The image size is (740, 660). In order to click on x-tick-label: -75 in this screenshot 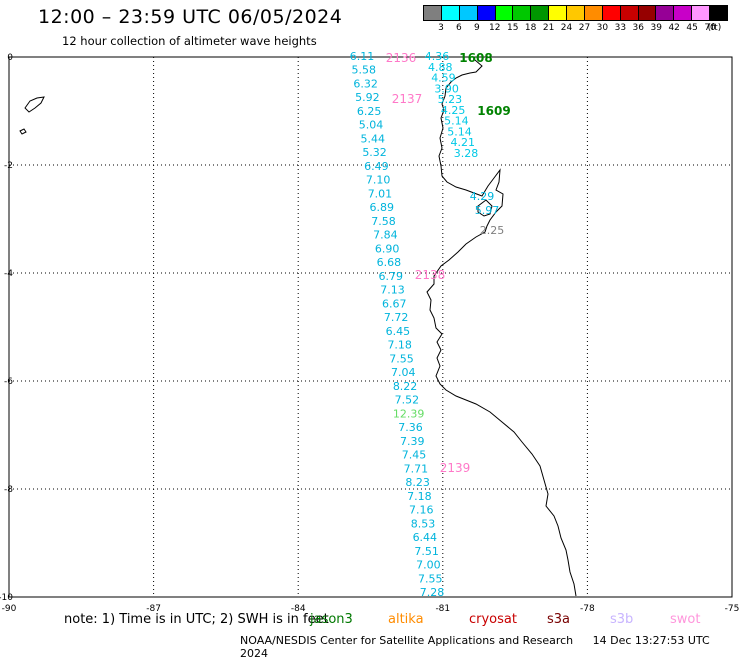, I will do `click(732, 609)`.